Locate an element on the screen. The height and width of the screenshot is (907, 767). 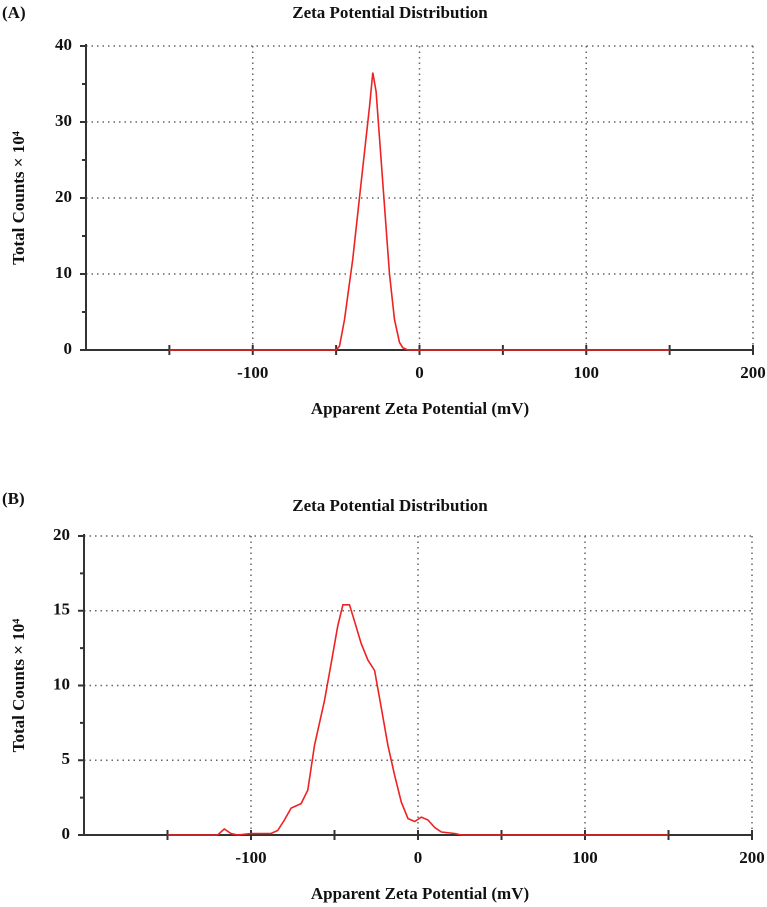
y-tick-label: 15 is located at coordinates (61, 609).